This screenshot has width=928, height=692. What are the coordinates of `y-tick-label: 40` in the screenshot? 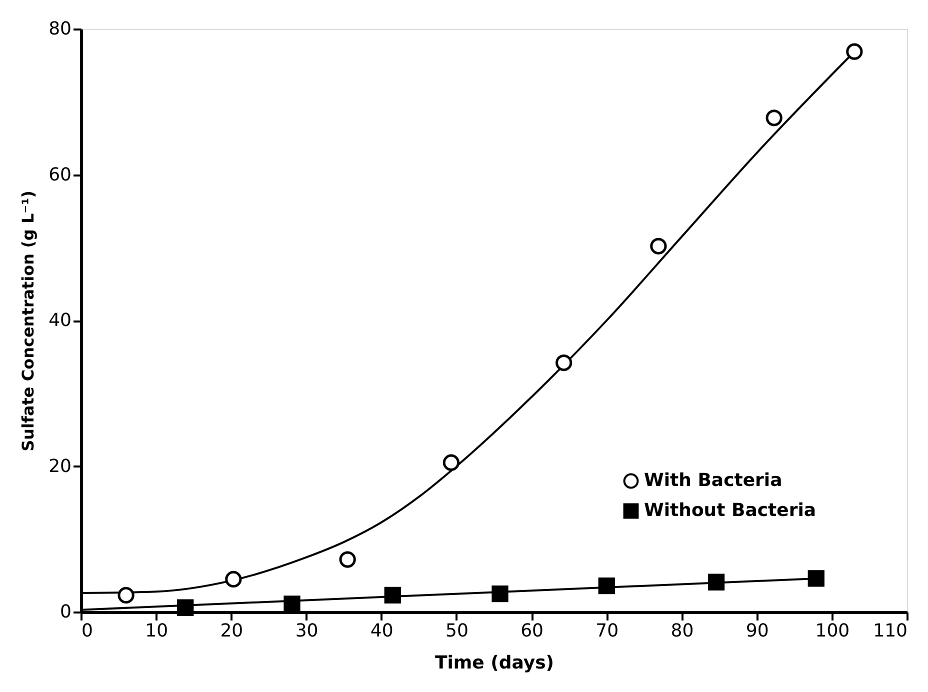 It's located at (60, 320).